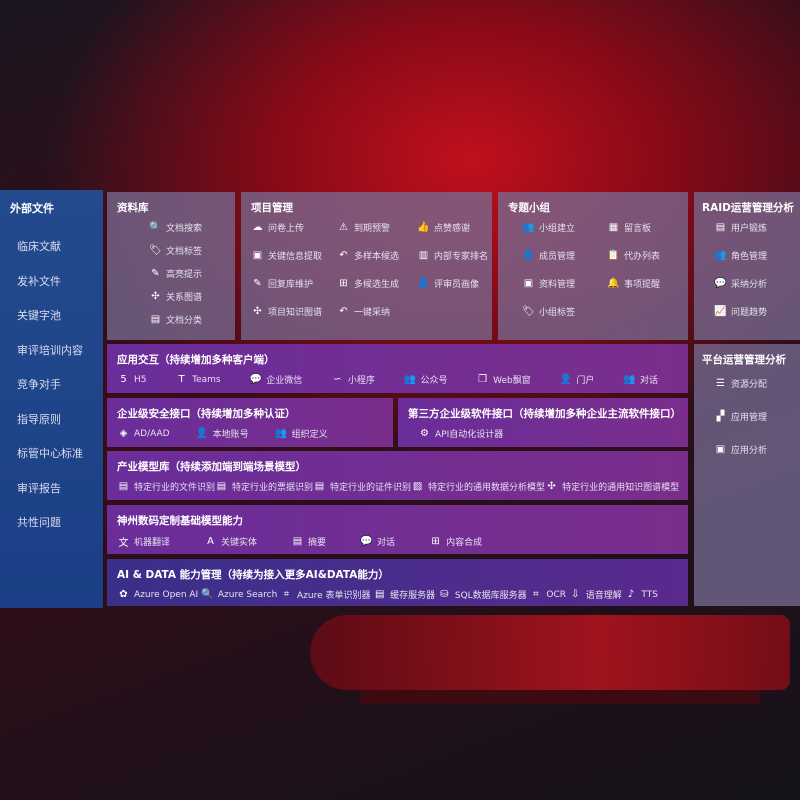 This screenshot has height=800, width=800. What do you see at coordinates (50, 350) in the screenshot?
I see `sidebar-item: 审评培训内容` at bounding box center [50, 350].